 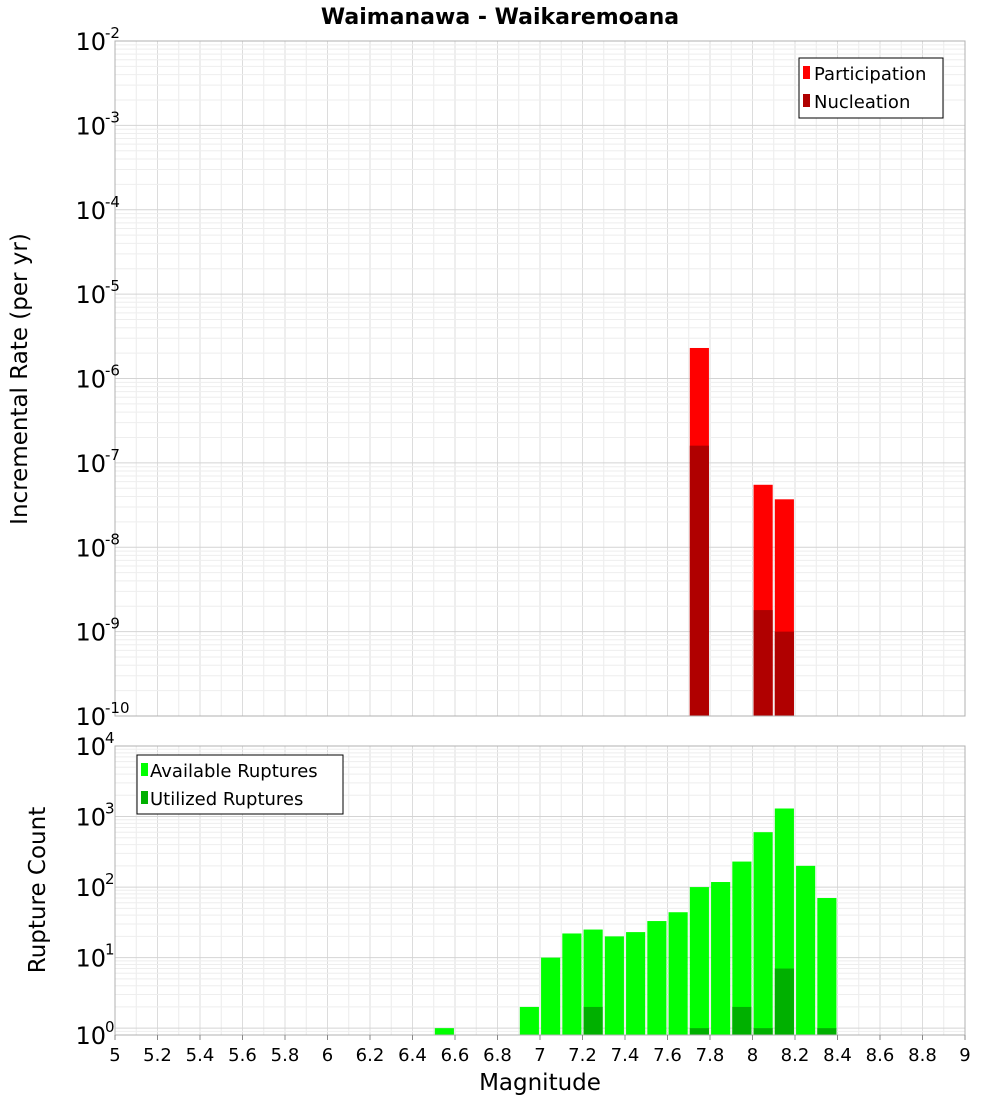 I want to click on x-tick-label: 7.8, so click(x=710, y=1055).